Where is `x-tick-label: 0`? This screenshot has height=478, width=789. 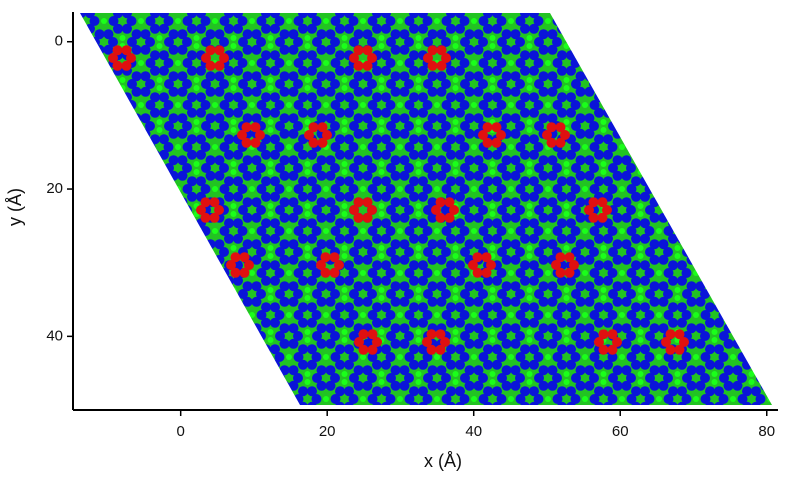 x-tick-label: 0 is located at coordinates (181, 431).